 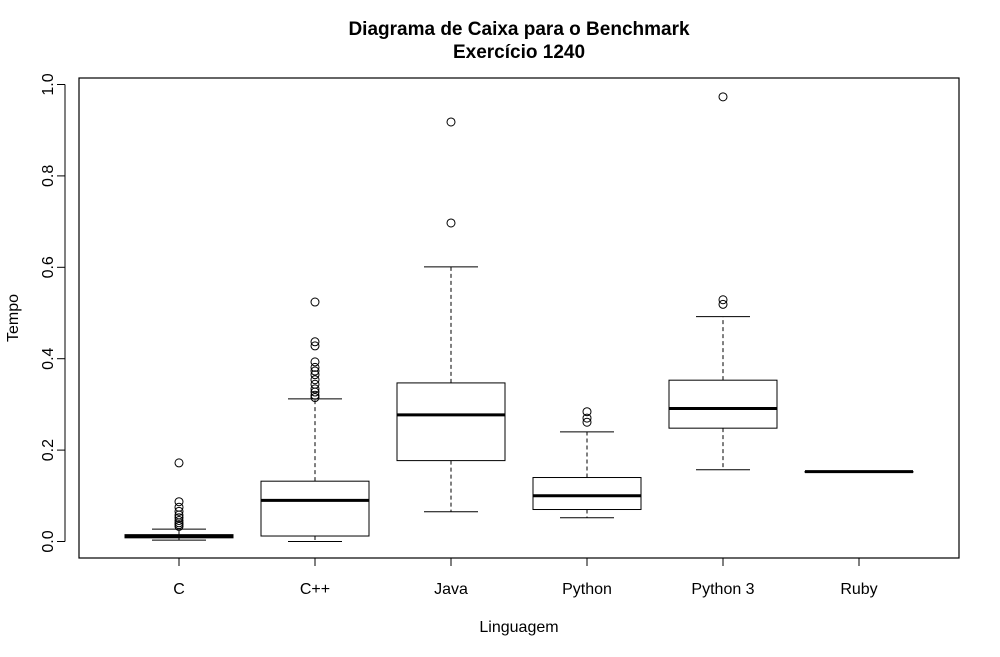 I want to click on y-tick-label: 0.8, so click(x=48, y=176).